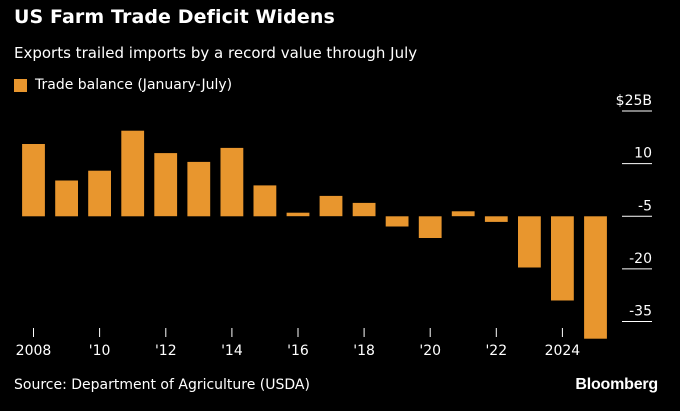 The width and height of the screenshot is (680, 411). Describe the element at coordinates (496, 219) in the screenshot. I see `bar-2022` at that location.